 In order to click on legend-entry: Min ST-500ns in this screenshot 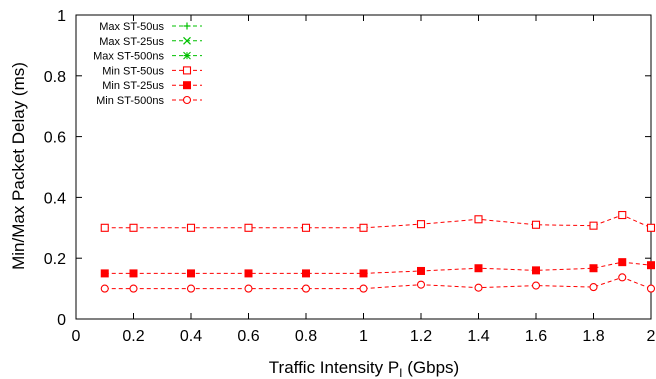, I will do `click(149, 101)`.